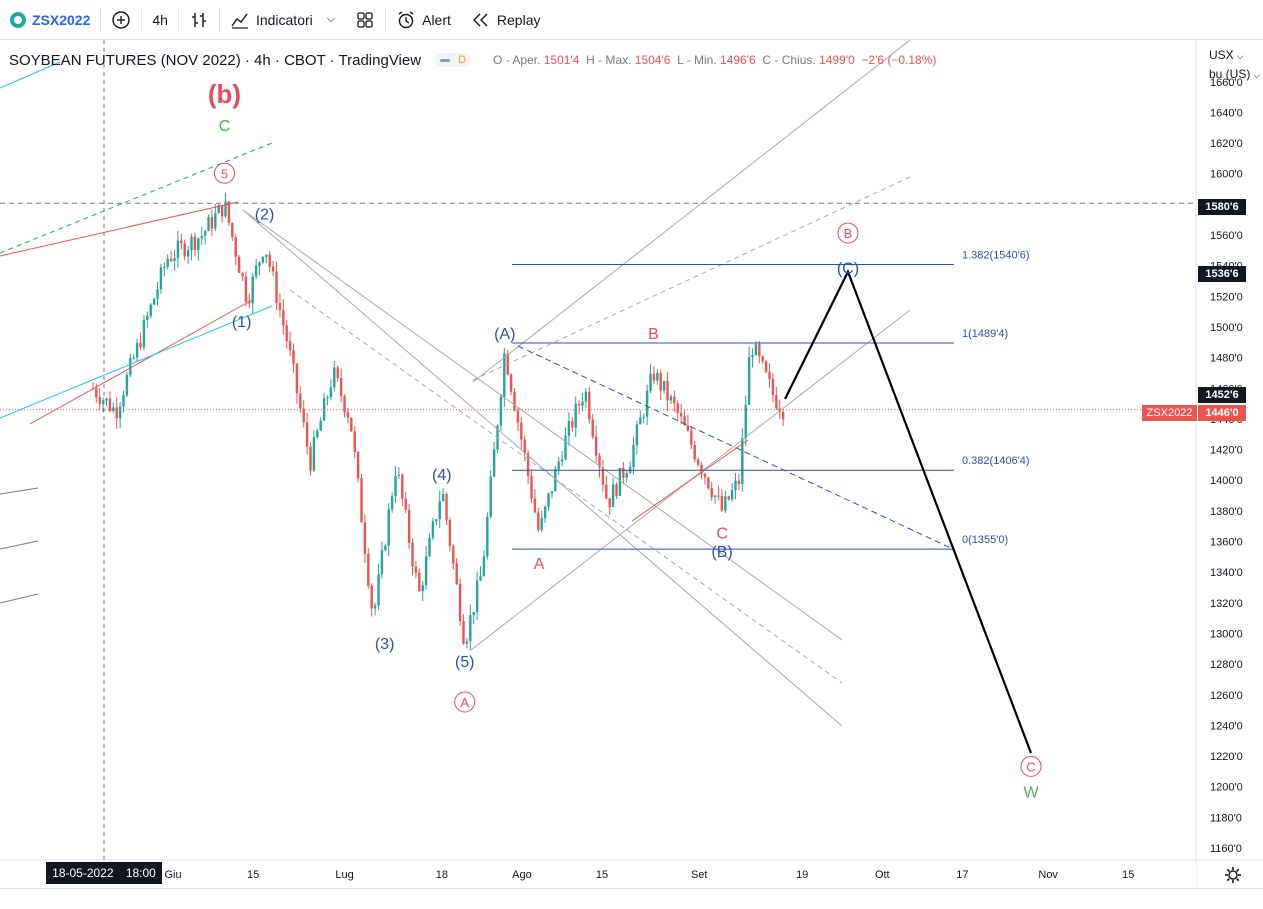  What do you see at coordinates (1226, 113) in the screenshot?
I see `price-tick-label: 1640'0` at bounding box center [1226, 113].